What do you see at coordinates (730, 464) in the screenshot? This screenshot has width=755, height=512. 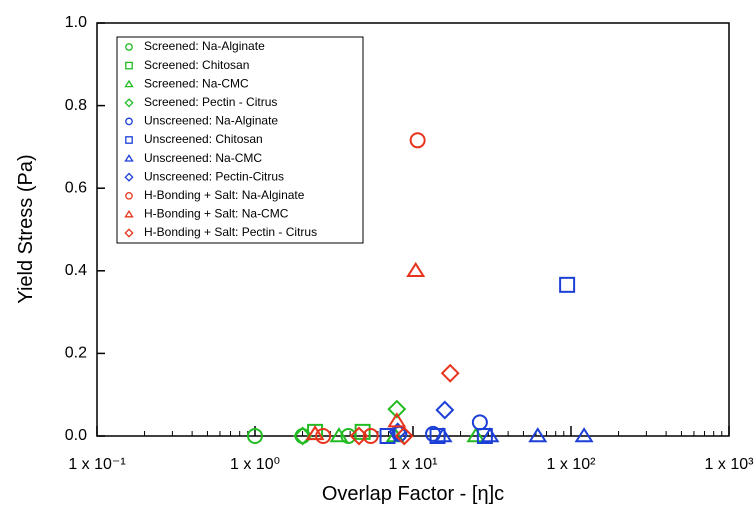 I see `x-tick-label: 1 x 10³` at bounding box center [730, 464].